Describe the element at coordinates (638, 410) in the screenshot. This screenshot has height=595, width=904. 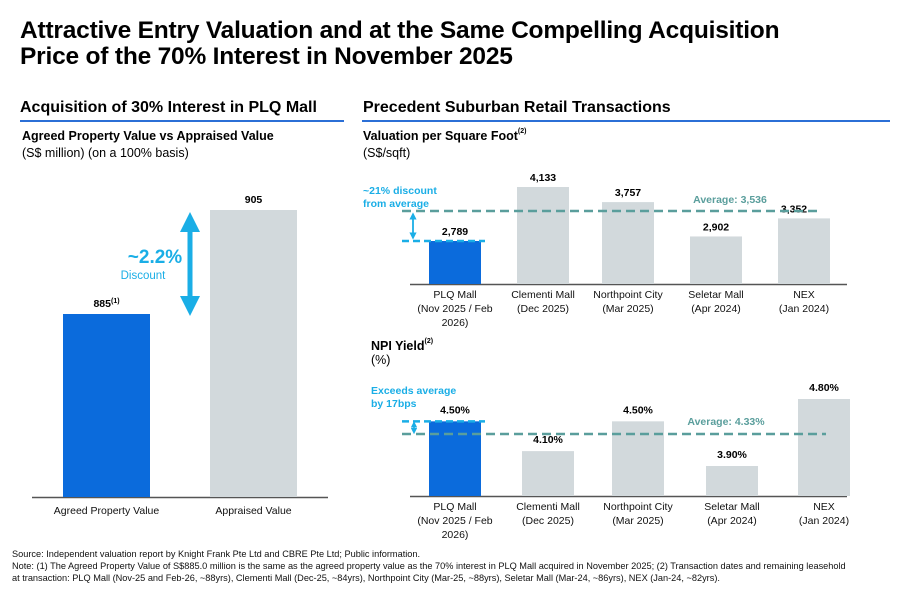
I see `data-label-2: 4.50%` at that location.